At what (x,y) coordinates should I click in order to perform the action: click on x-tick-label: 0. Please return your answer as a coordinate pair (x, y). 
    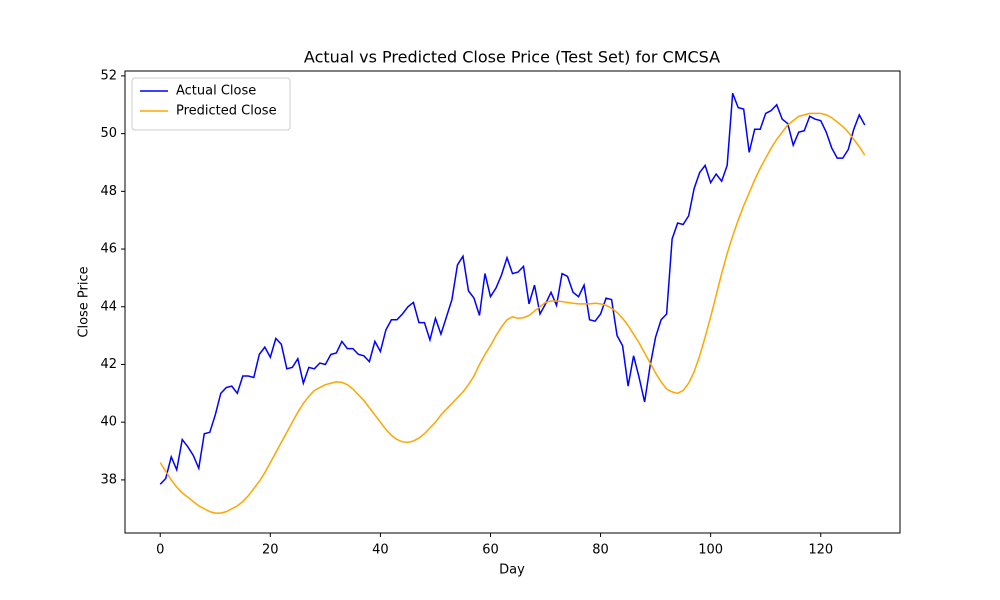
    Looking at the image, I should click on (160, 550).